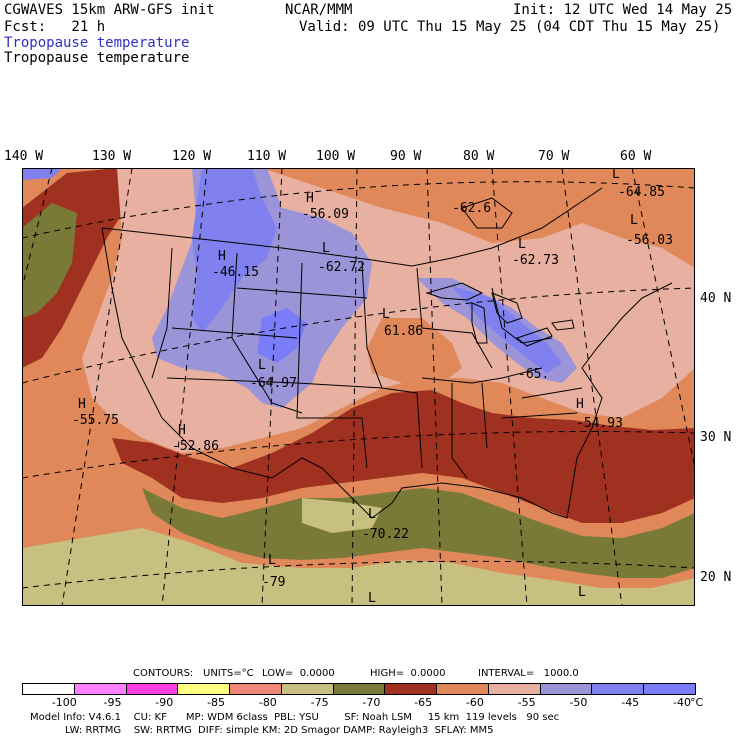  What do you see at coordinates (95, 420) in the screenshot?
I see `center-value: -55.75` at bounding box center [95, 420].